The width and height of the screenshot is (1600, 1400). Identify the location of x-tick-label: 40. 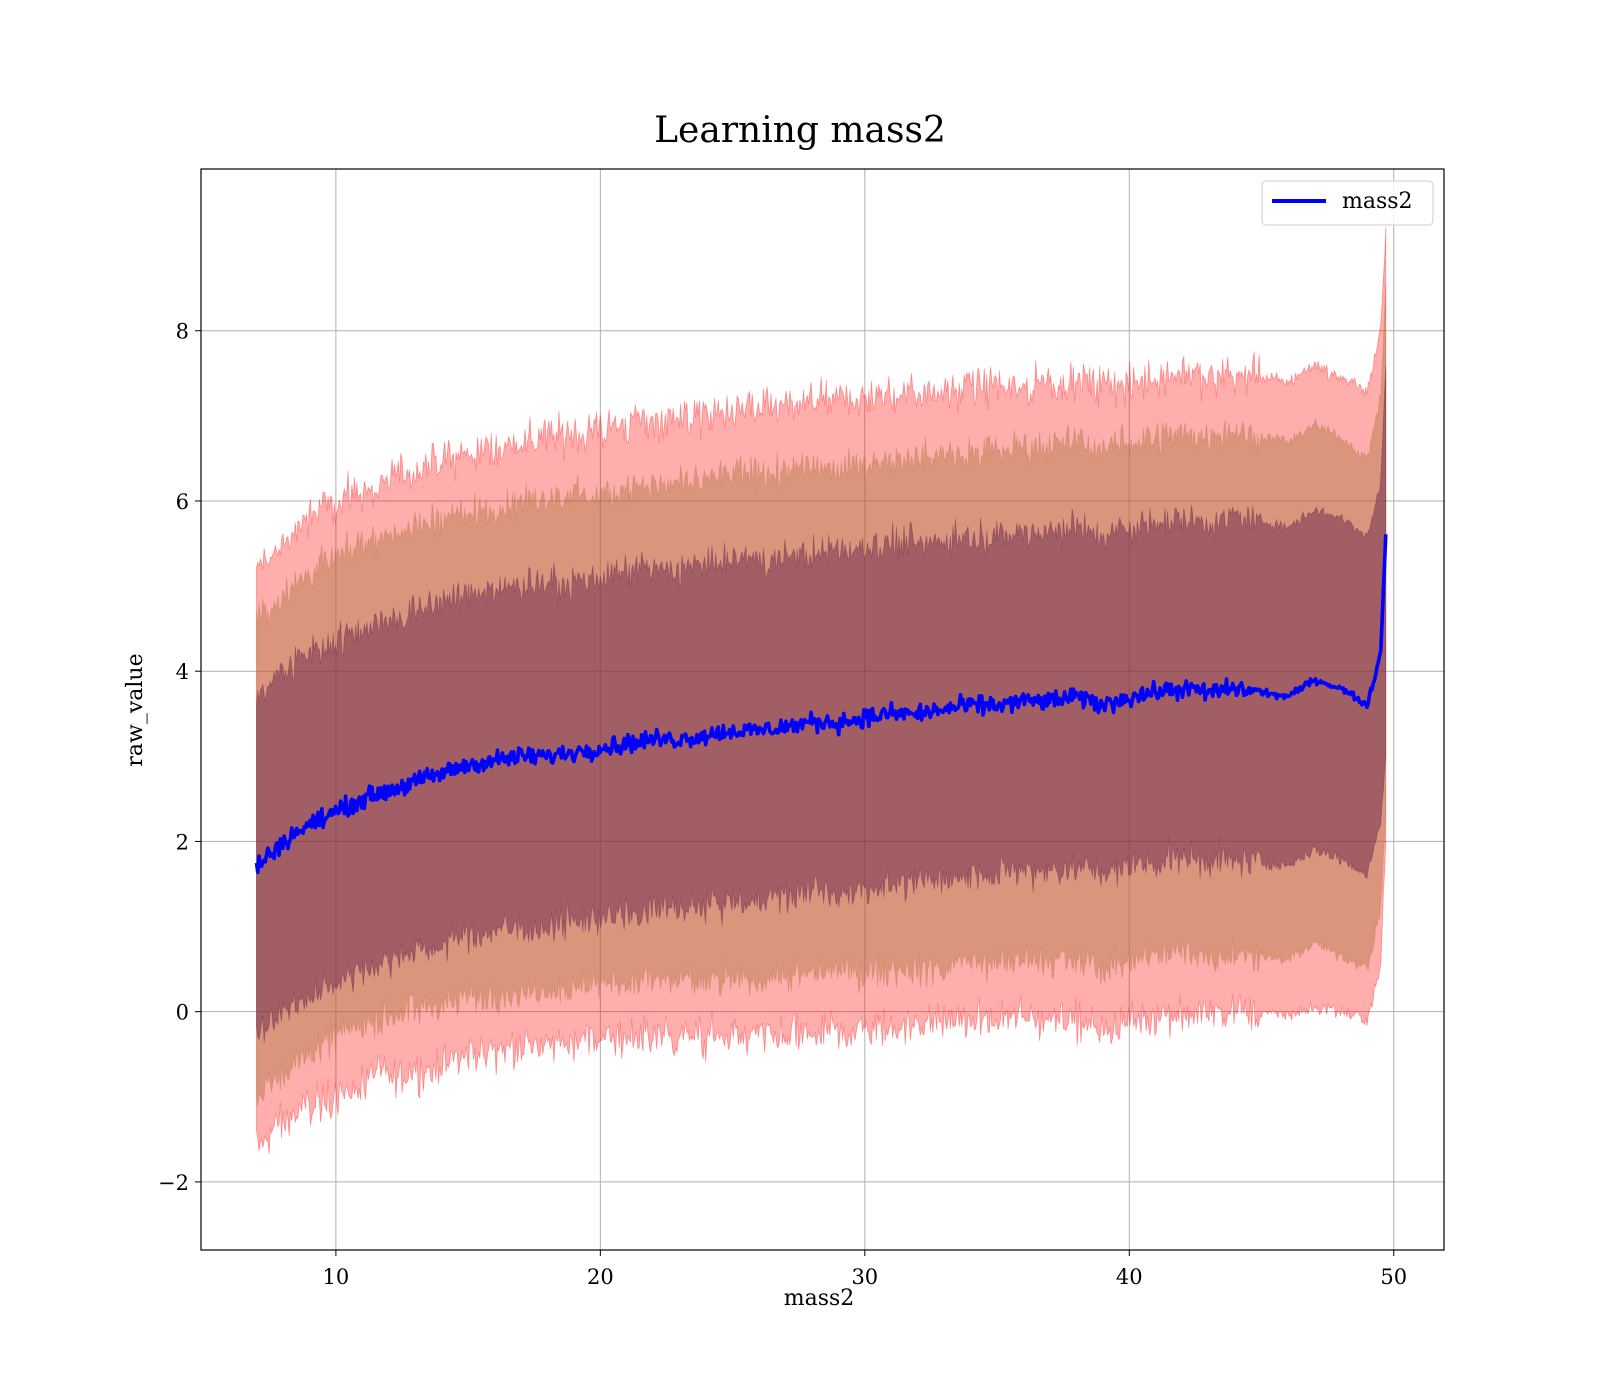
(1129, 1277).